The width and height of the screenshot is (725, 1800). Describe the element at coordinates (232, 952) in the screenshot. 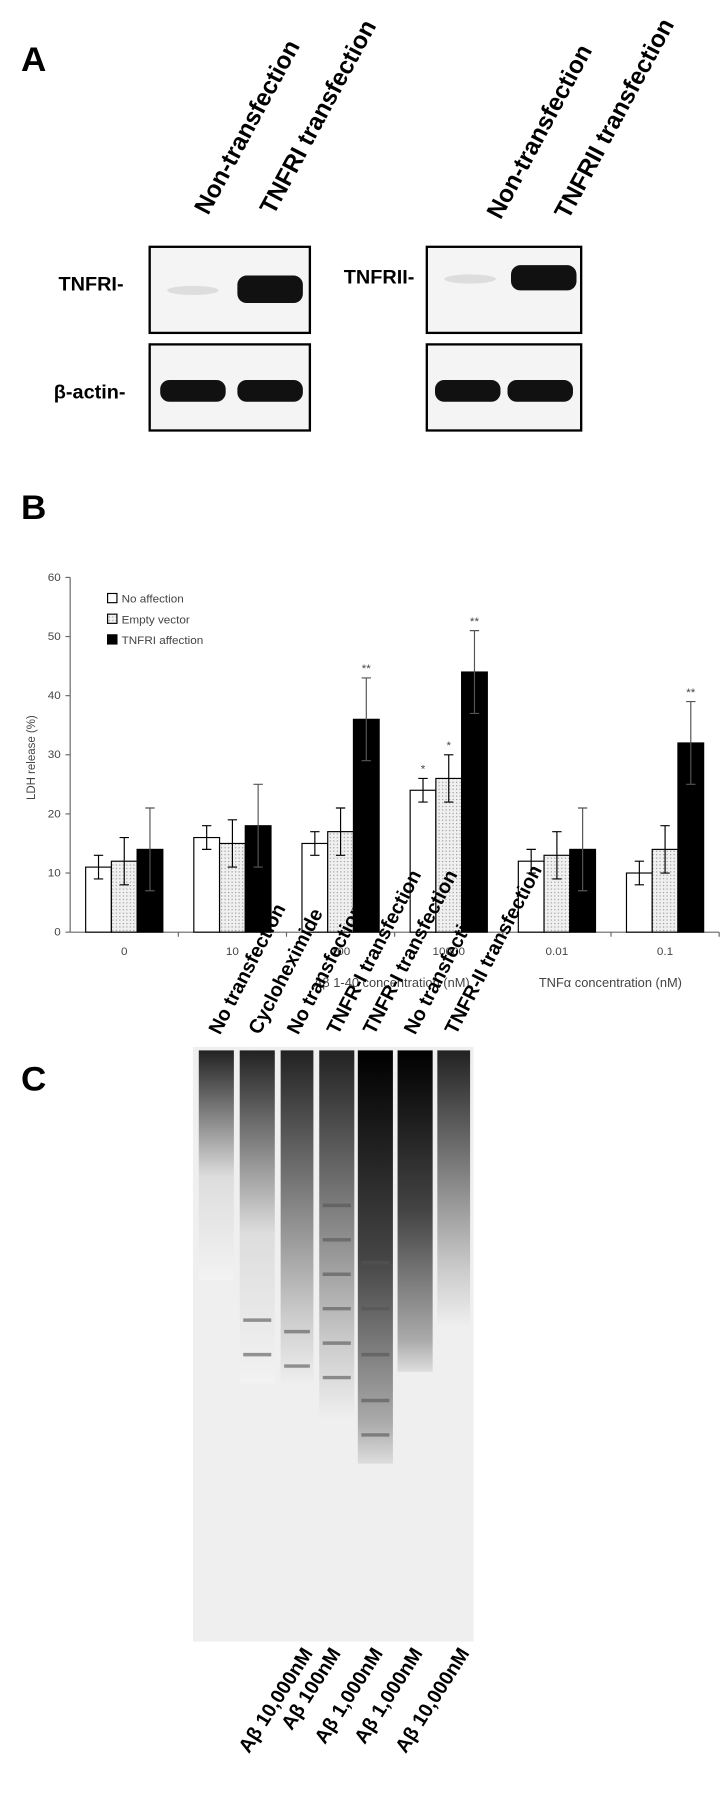

I see `x-tick-label: 10` at that location.